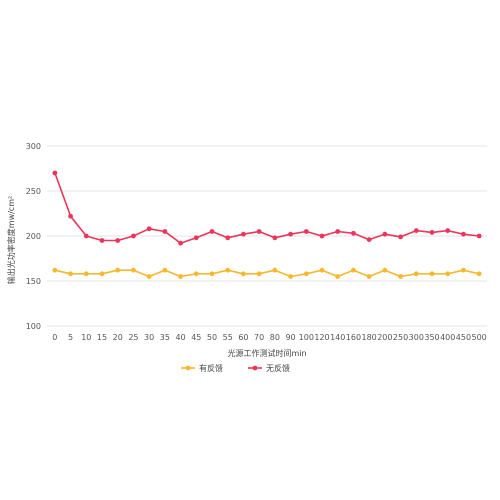 The width and height of the screenshot is (500, 500). What do you see at coordinates (133, 337) in the screenshot?
I see `x-tick-label: 25` at bounding box center [133, 337].